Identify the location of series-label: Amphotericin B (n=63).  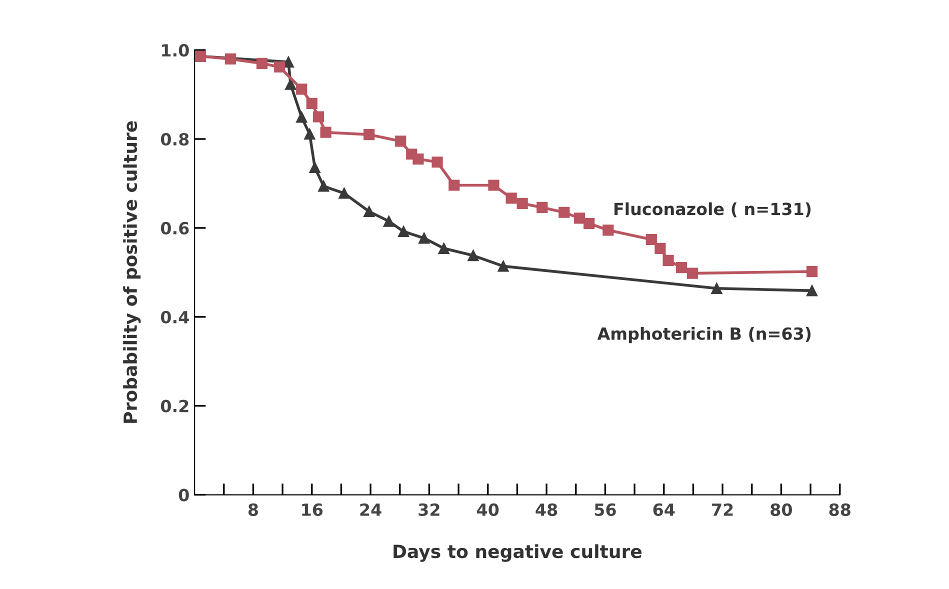
(704, 335).